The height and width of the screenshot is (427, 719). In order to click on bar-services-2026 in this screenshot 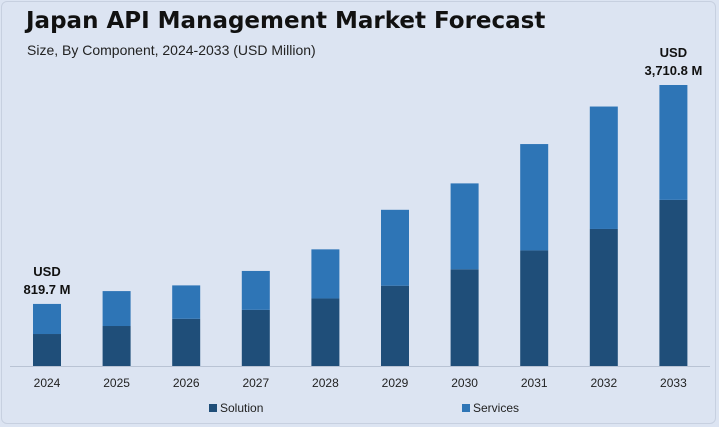, I will do `click(186, 302)`.